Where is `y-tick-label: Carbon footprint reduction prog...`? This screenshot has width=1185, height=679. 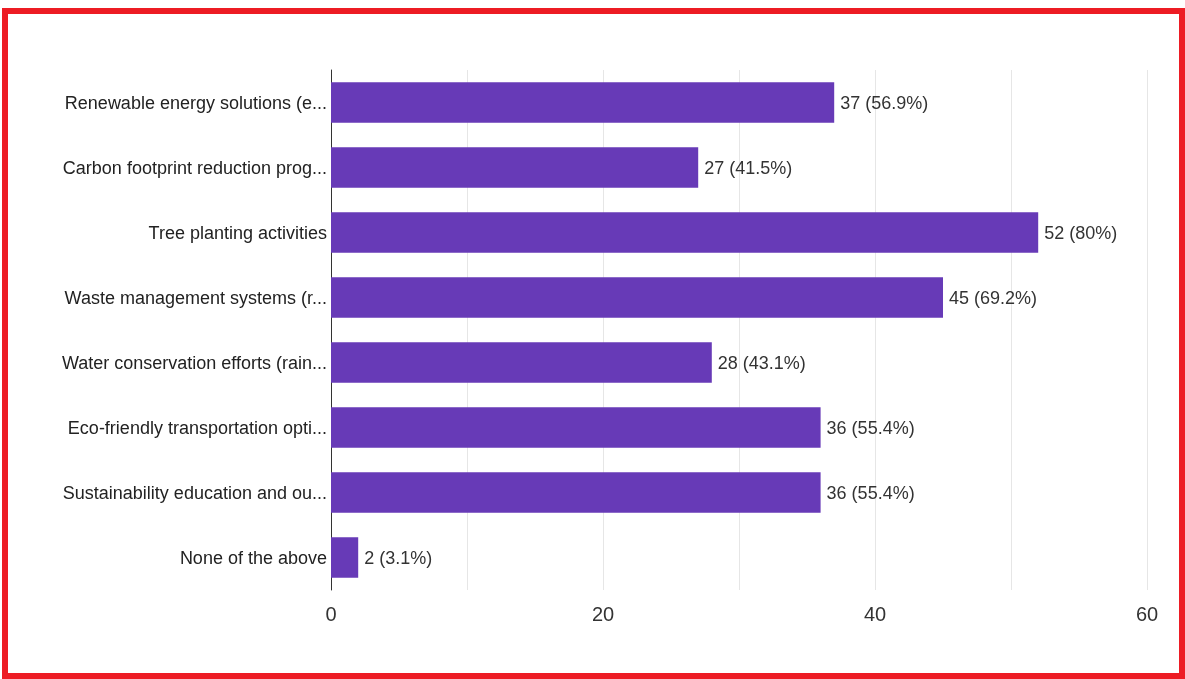
y-tick-label: Carbon footprint reduction prog... is located at coordinates (194, 167).